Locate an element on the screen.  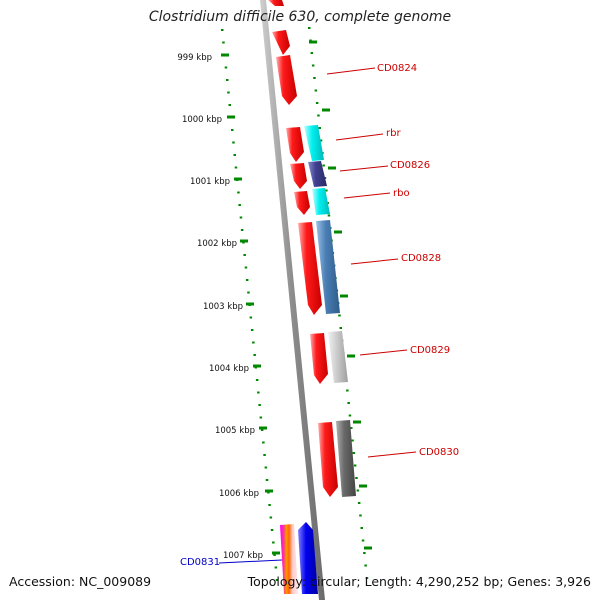
scale-label: 1003 kbp is located at coordinates (223, 307).